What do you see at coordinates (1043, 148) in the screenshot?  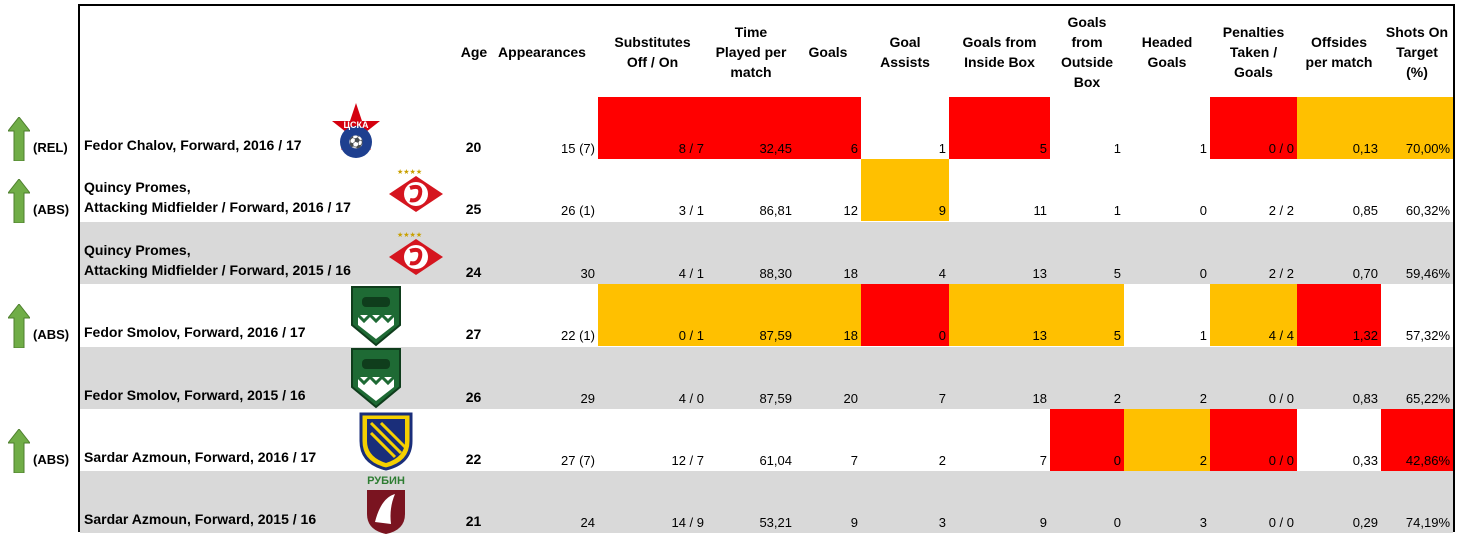 I see `table-cell-goals-from-inside-box: 5` at bounding box center [1043, 148].